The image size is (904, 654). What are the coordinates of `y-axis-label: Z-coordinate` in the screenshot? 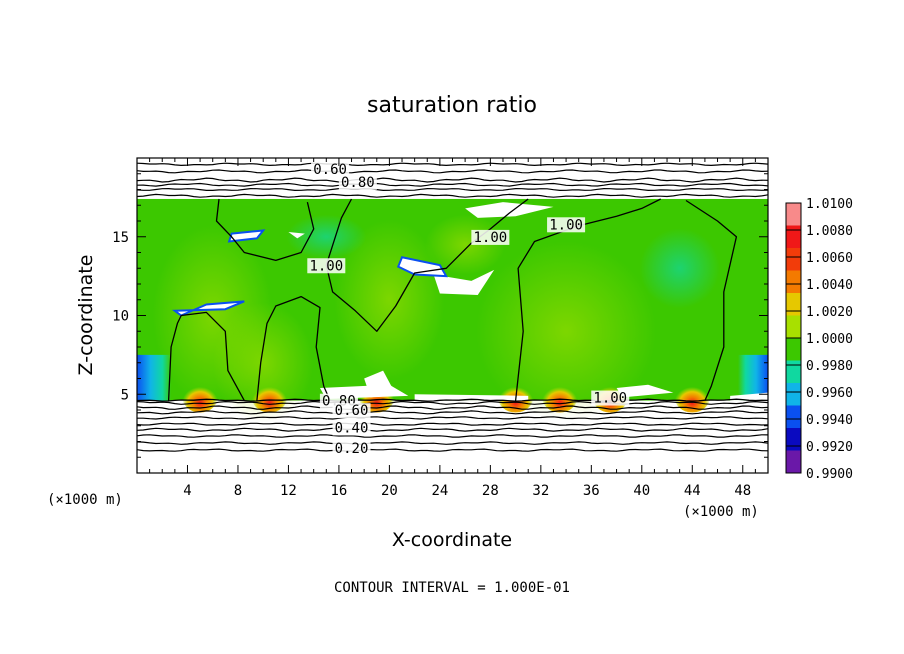 It's located at (86, 315).